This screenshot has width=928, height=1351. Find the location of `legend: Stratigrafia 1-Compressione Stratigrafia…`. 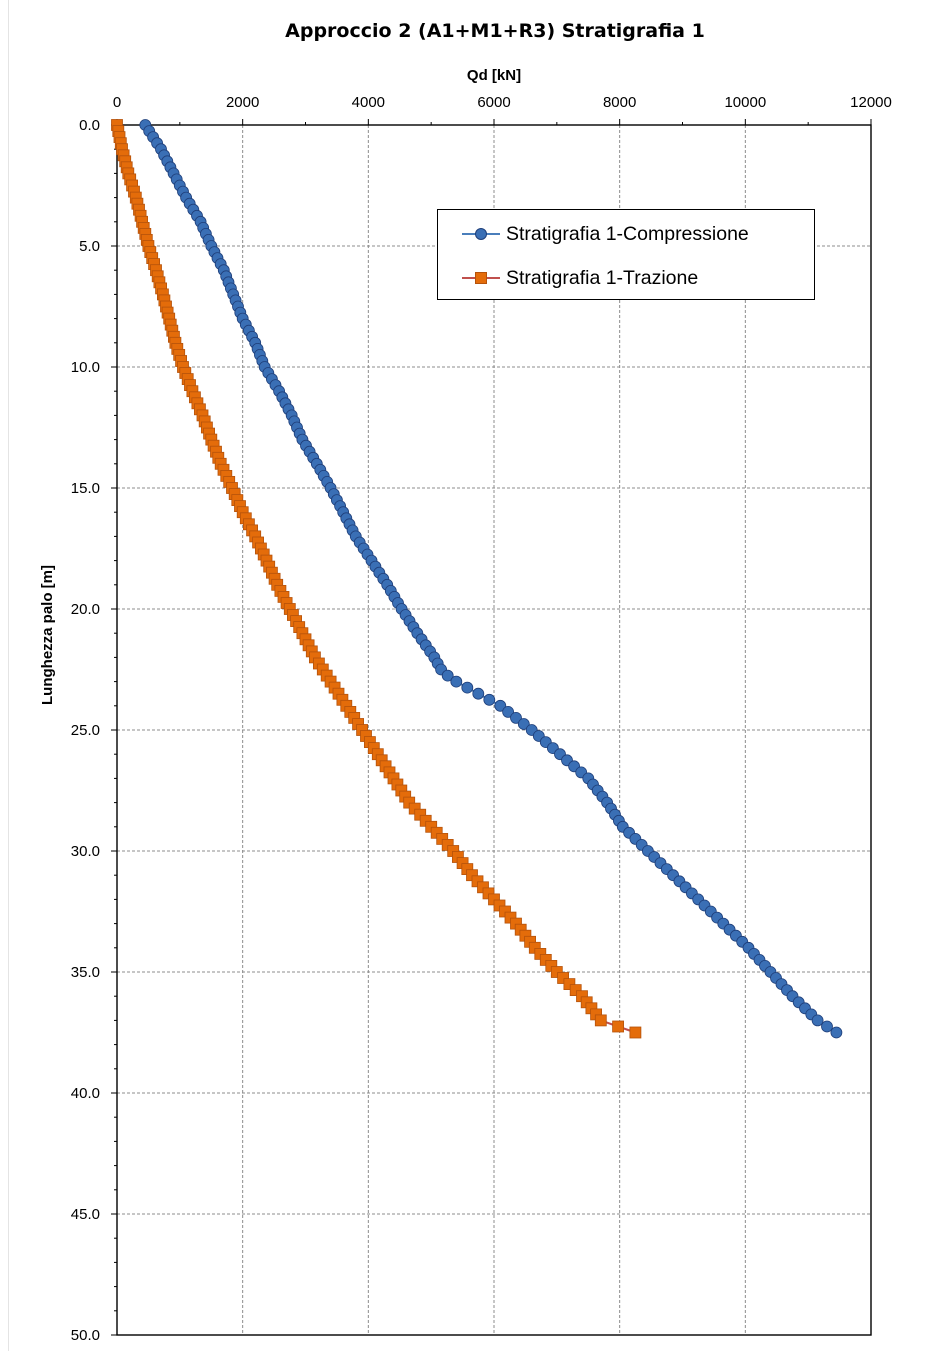

legend: Stratigrafia 1-Compressione Stratigrafia… is located at coordinates (626, 254).